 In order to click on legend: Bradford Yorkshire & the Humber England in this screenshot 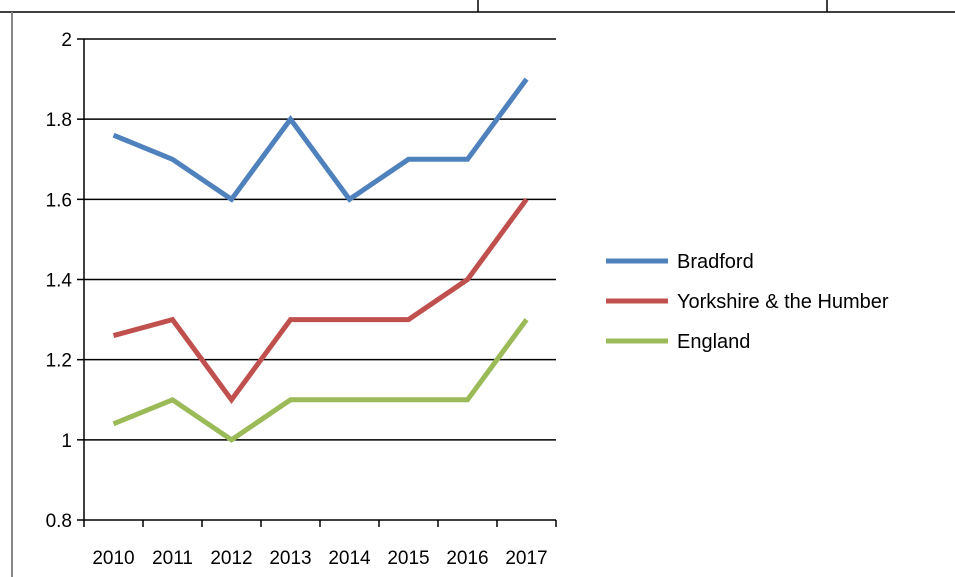, I will do `click(747, 302)`.